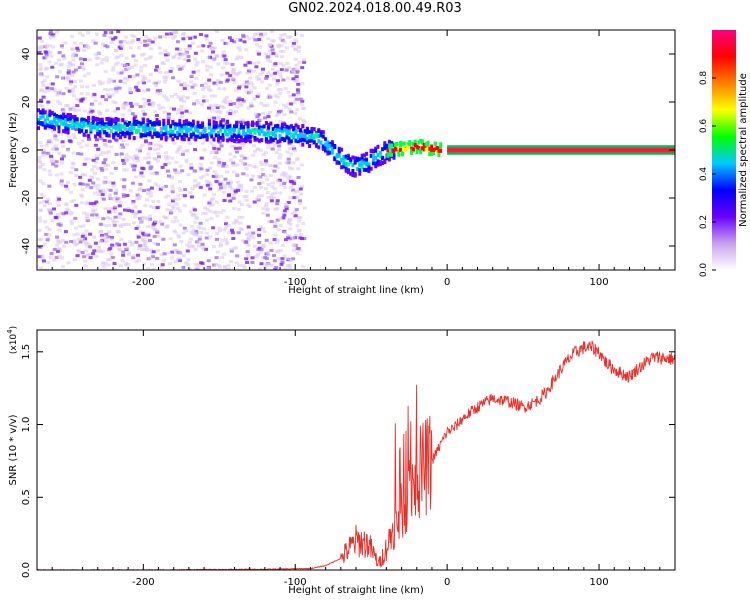 This screenshot has width=750, height=600. Describe the element at coordinates (295, 282) in the screenshot. I see `spectrogram-xtick-label: -100` at that location.